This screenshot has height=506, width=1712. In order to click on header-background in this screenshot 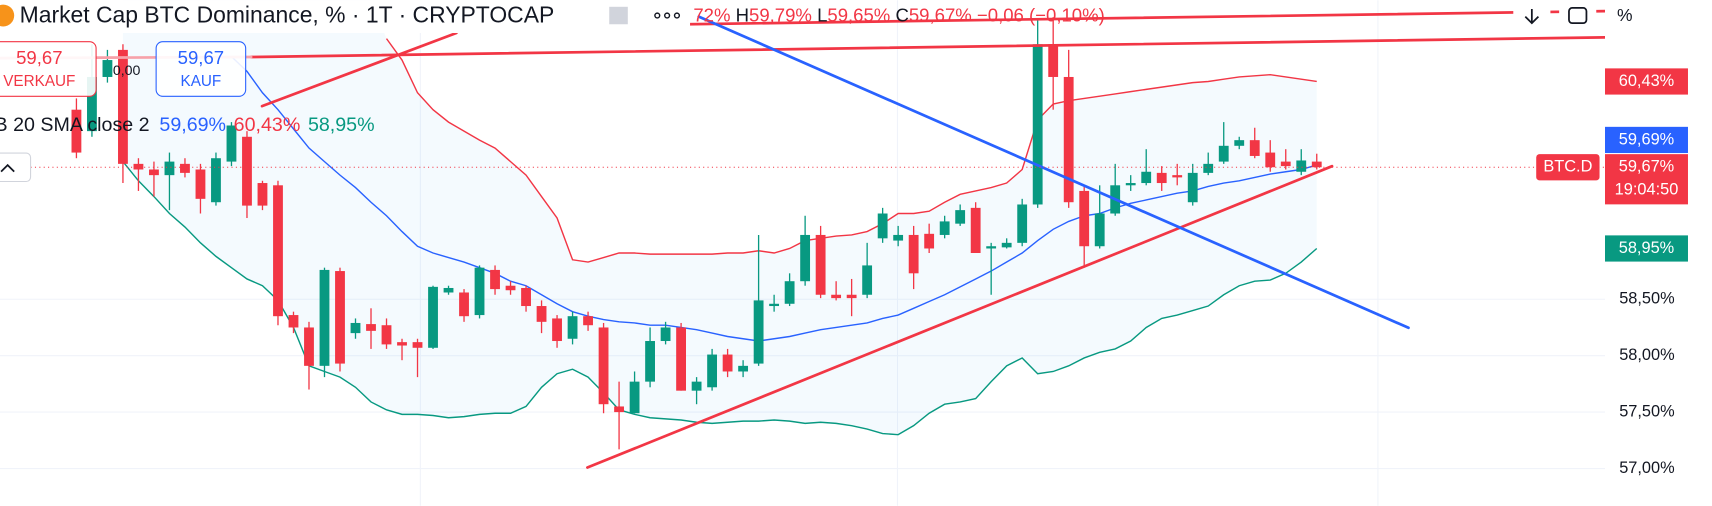, I will do `click(345, 16)`.